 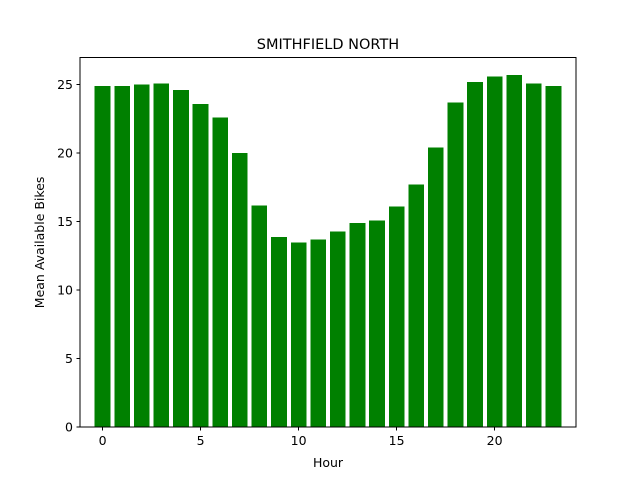 What do you see at coordinates (65, 221) in the screenshot?
I see `y-tick-label: 15` at bounding box center [65, 221].